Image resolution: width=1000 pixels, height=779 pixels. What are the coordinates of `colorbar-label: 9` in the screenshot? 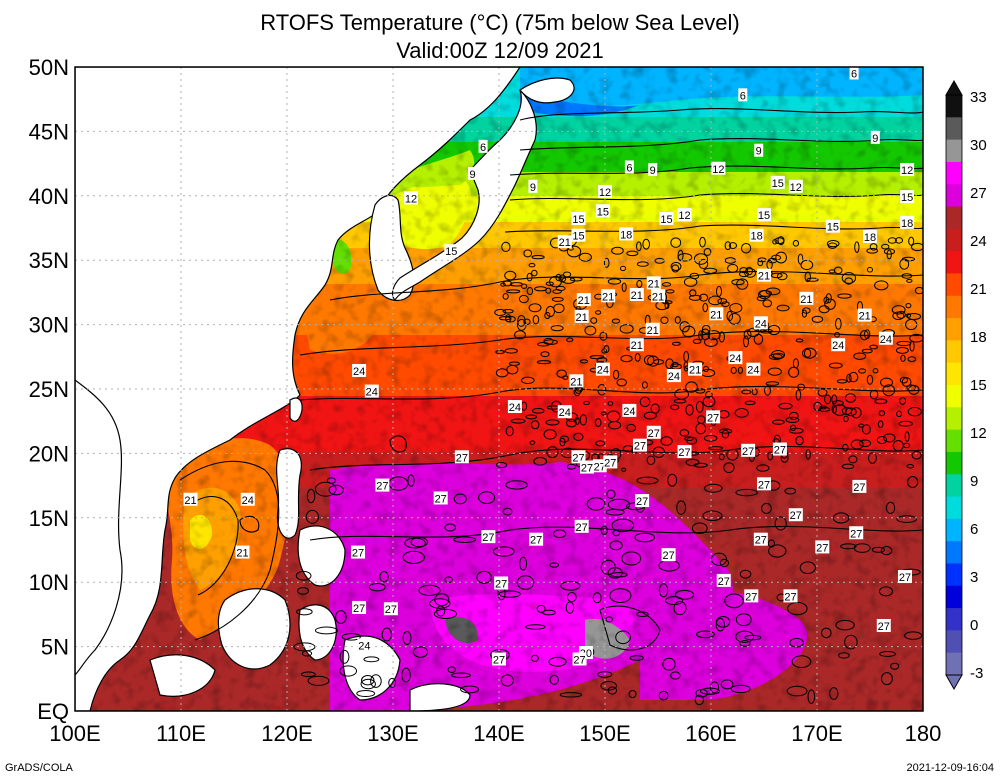 It's located at (974, 481).